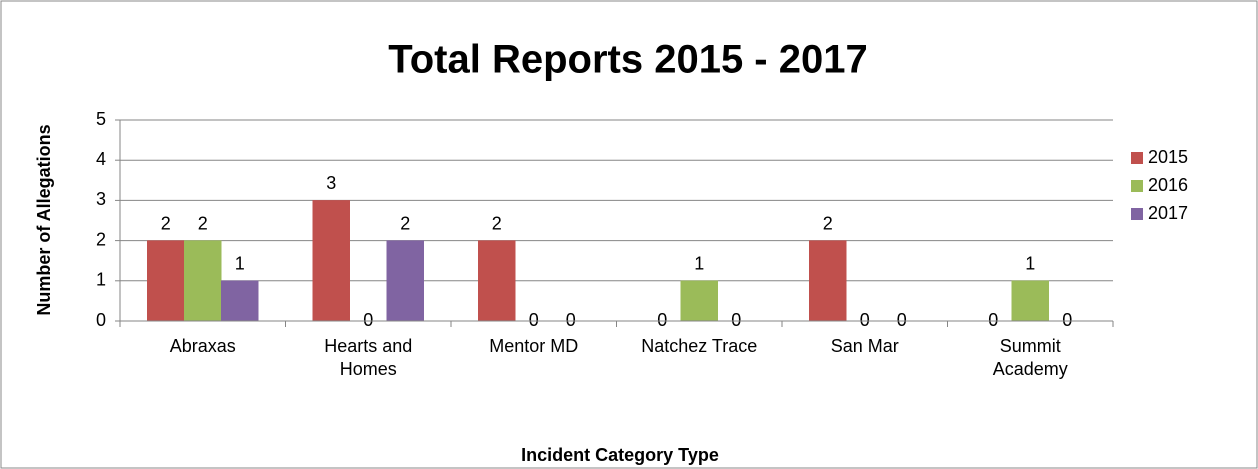 Image resolution: width=1258 pixels, height=469 pixels. I want to click on x-tick-label: Natchez Trace, so click(699, 346).